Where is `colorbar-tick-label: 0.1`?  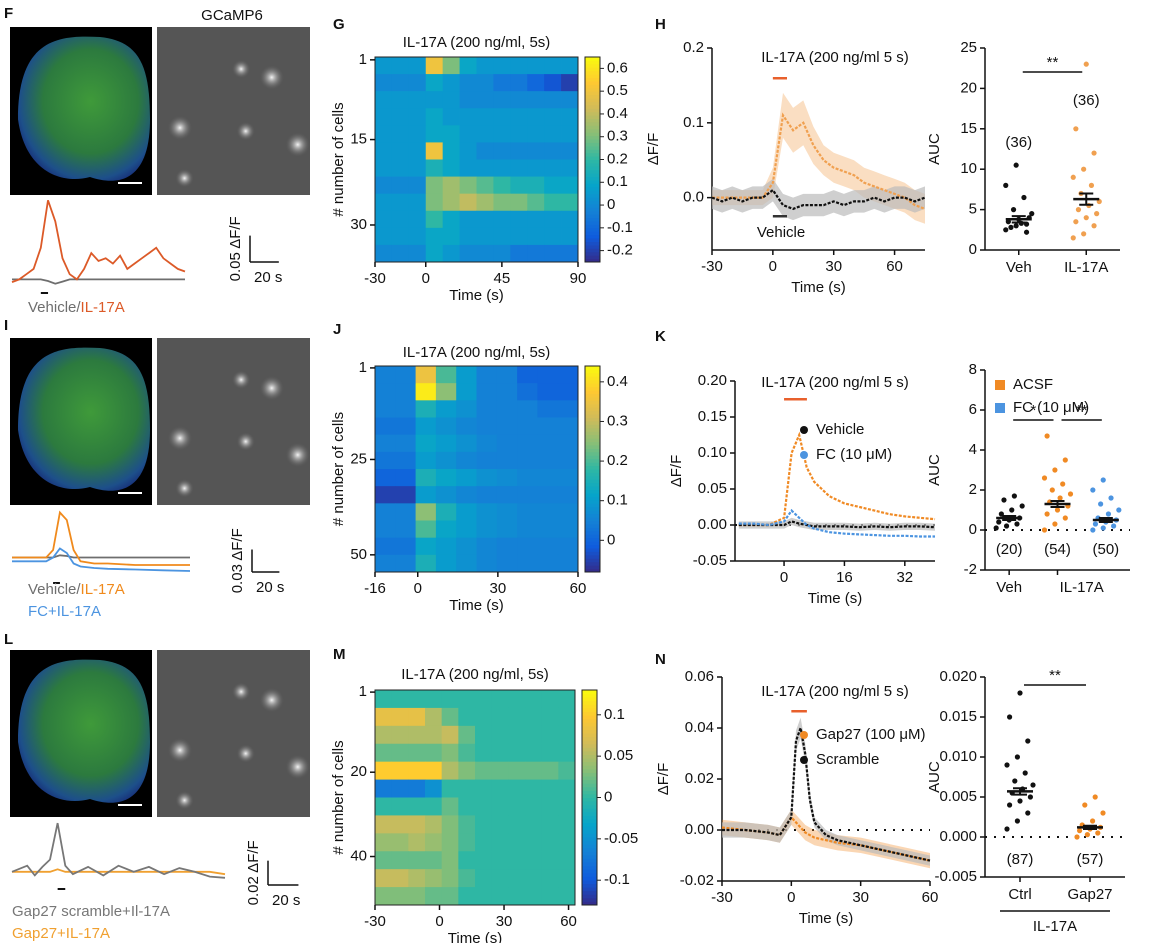
colorbar-tick-label: 0.1 is located at coordinates (617, 181).